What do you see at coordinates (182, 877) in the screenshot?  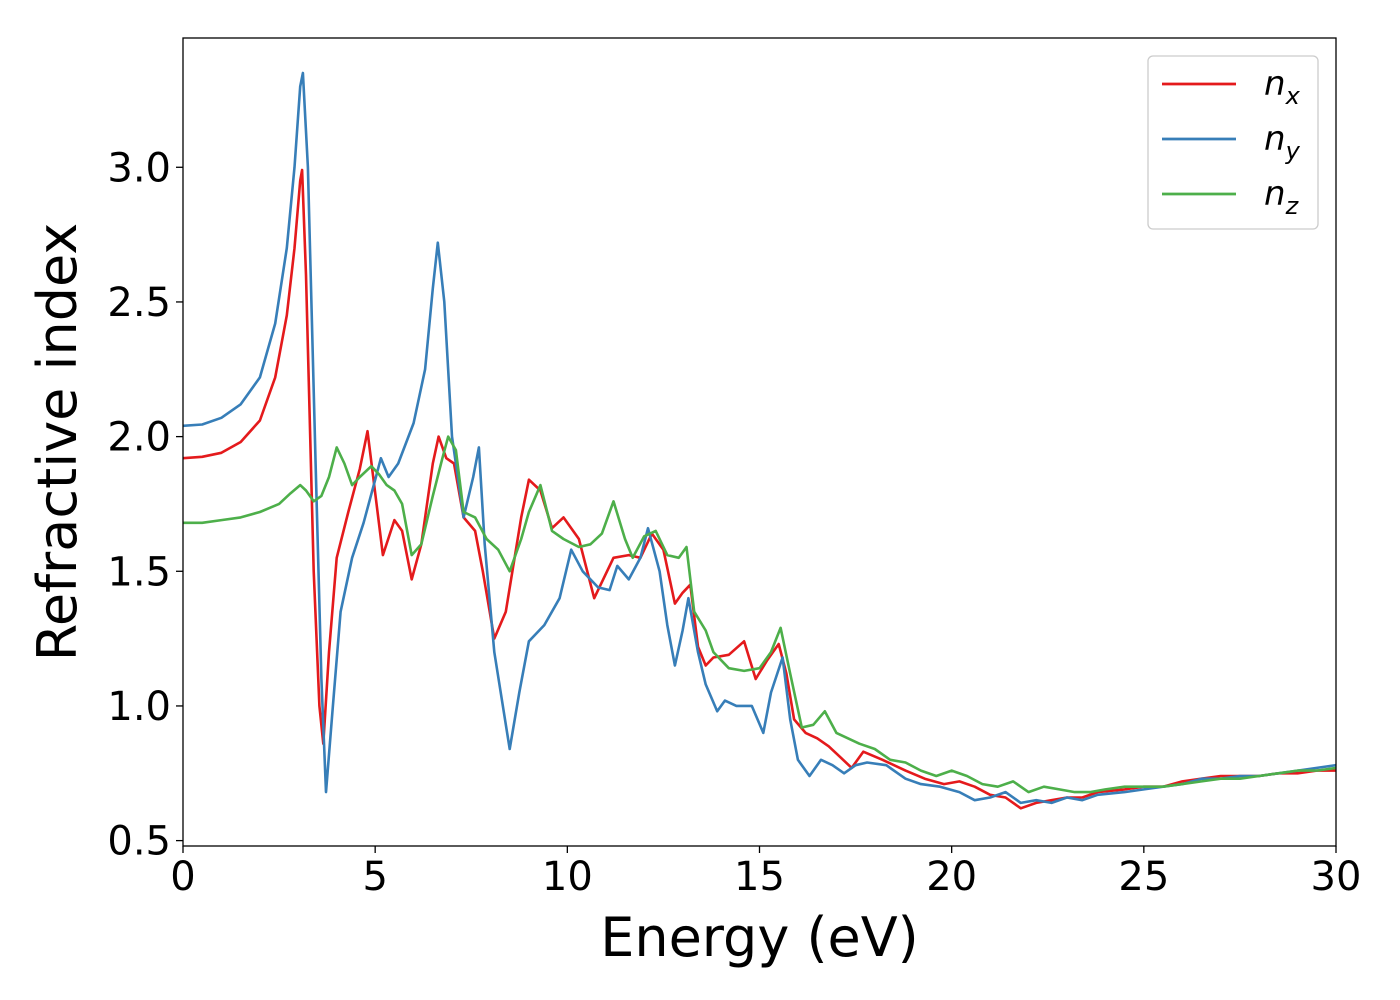 I see `x-tick-label: 0` at bounding box center [182, 877].